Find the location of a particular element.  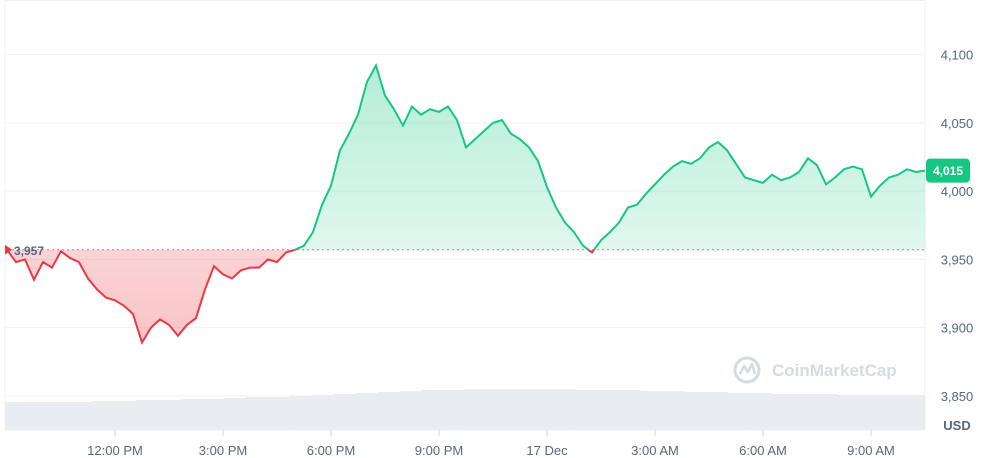

watermark-text: CoinMarketCap is located at coordinates (834, 370).